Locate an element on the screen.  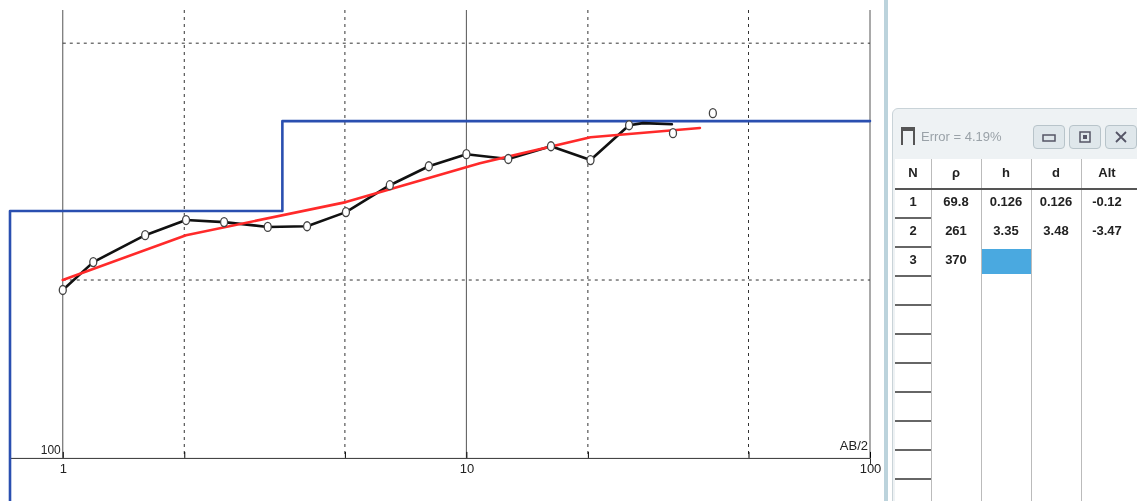
text: -0.12 is located at coordinates (1107, 201).